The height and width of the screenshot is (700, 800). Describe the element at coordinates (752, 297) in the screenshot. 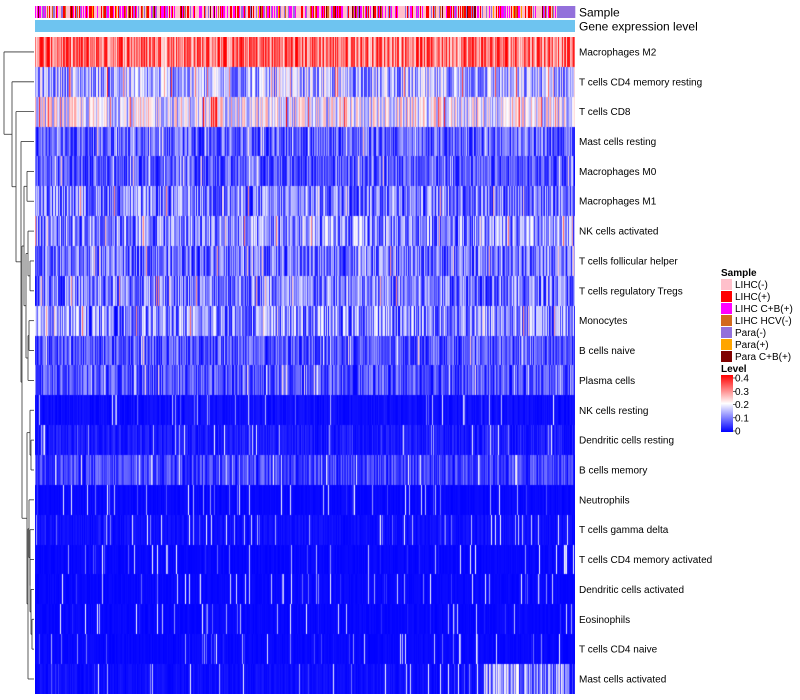

I see `sample-legend-label: LIHC(+)` at that location.